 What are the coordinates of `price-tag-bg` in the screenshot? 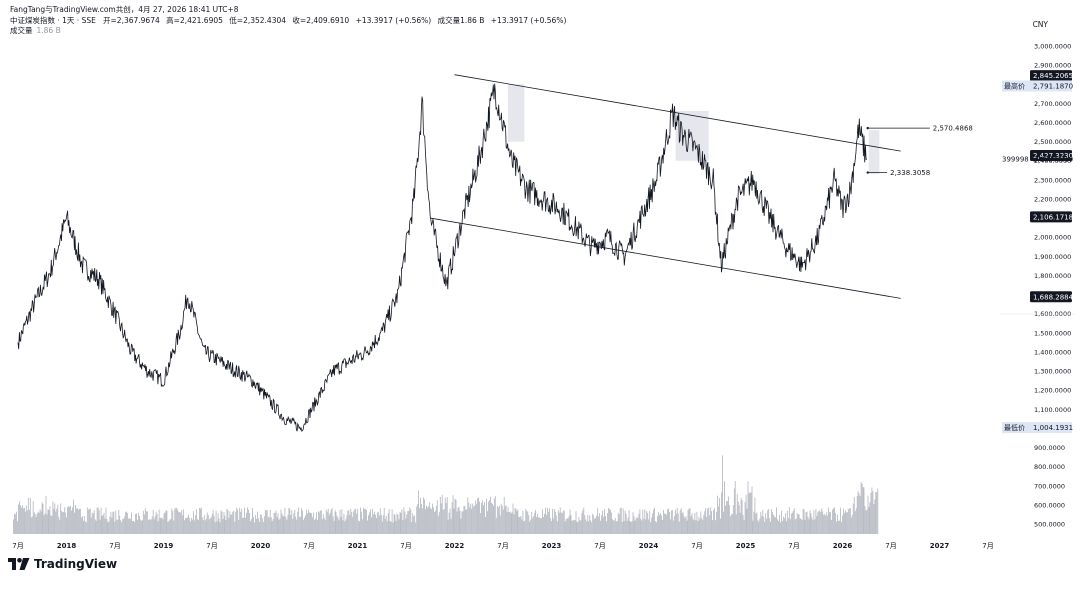 It's located at (1051, 217).